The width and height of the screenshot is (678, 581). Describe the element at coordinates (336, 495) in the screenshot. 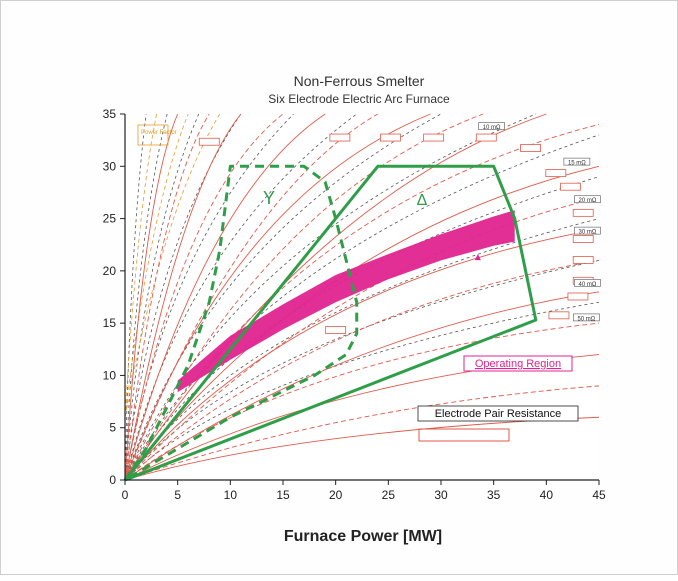

I see `x-tick-label: 20` at that location.